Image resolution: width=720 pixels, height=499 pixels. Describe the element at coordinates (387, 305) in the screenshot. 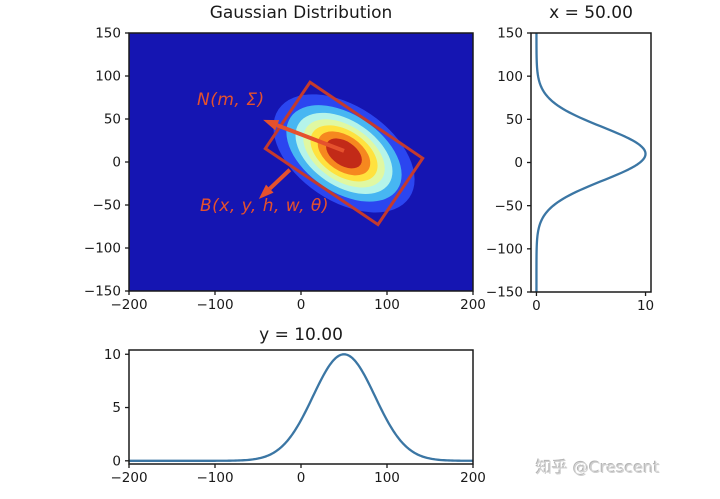

I see `main-x-tick-label: 100` at that location.